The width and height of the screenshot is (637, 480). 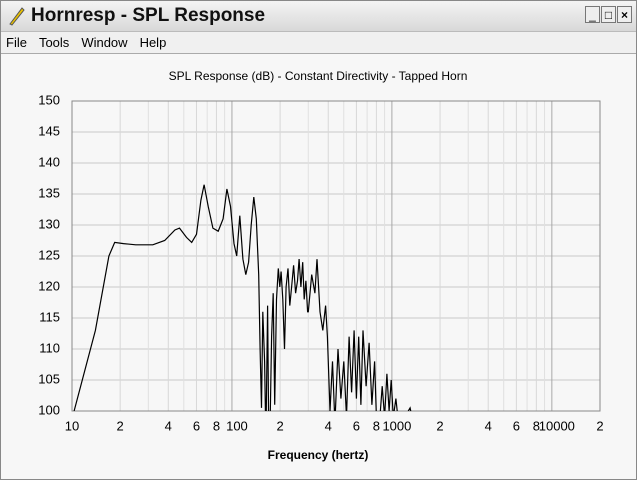 What do you see at coordinates (49, 254) in the screenshot?
I see `y-tick-label: 125` at bounding box center [49, 254].